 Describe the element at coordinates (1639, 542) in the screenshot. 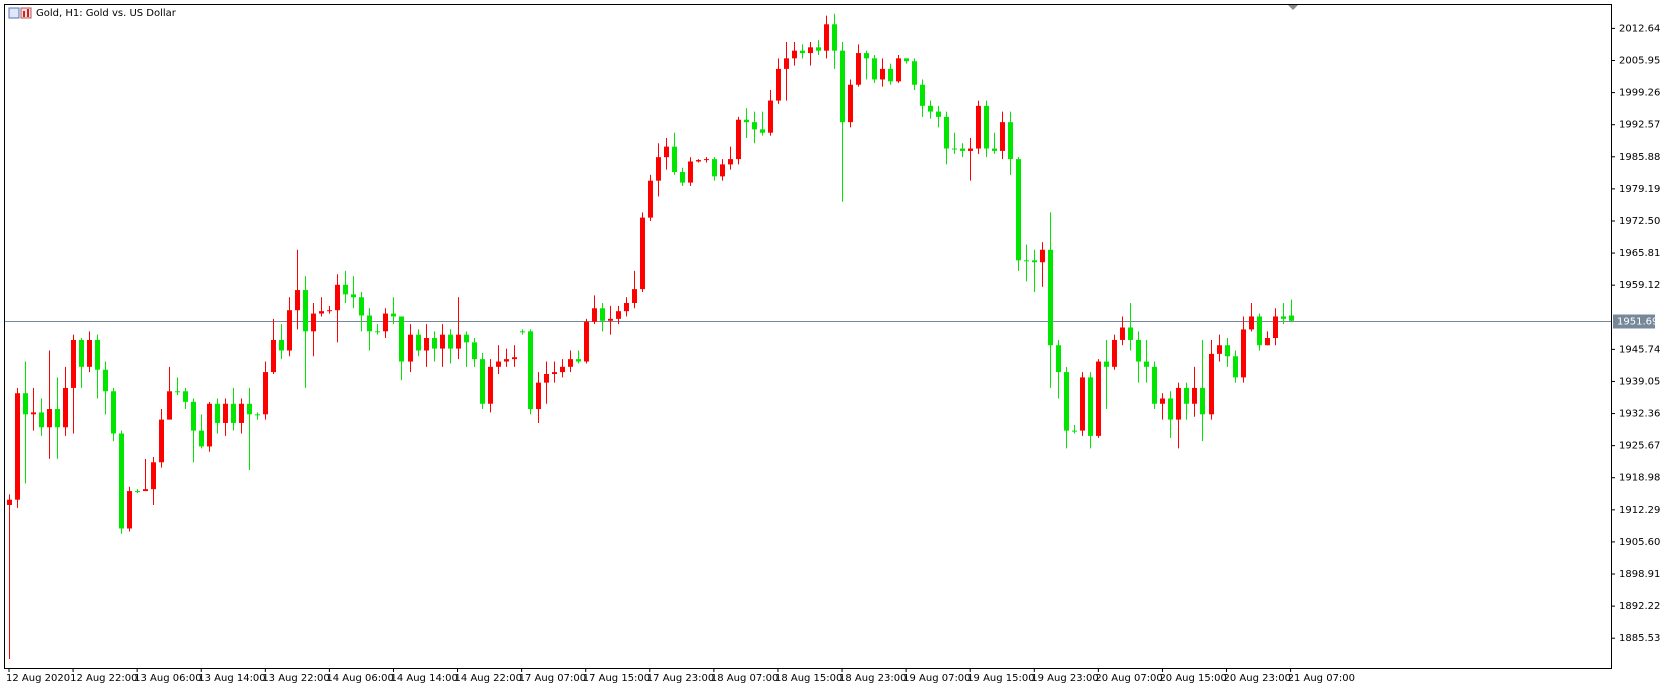

I see `y-tick-label: 1905.60` at that location.